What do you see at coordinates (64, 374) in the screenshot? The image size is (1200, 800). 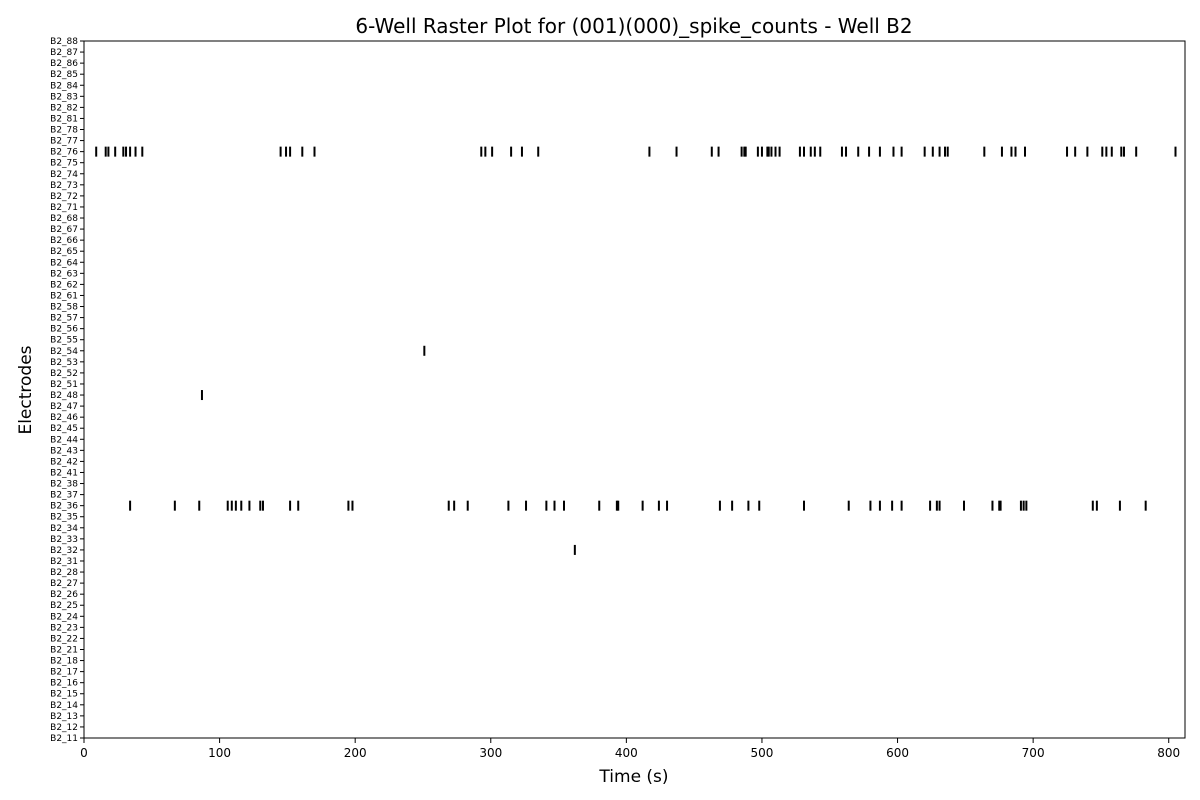 I see `y-tick-label: B2_52` at bounding box center [64, 374].